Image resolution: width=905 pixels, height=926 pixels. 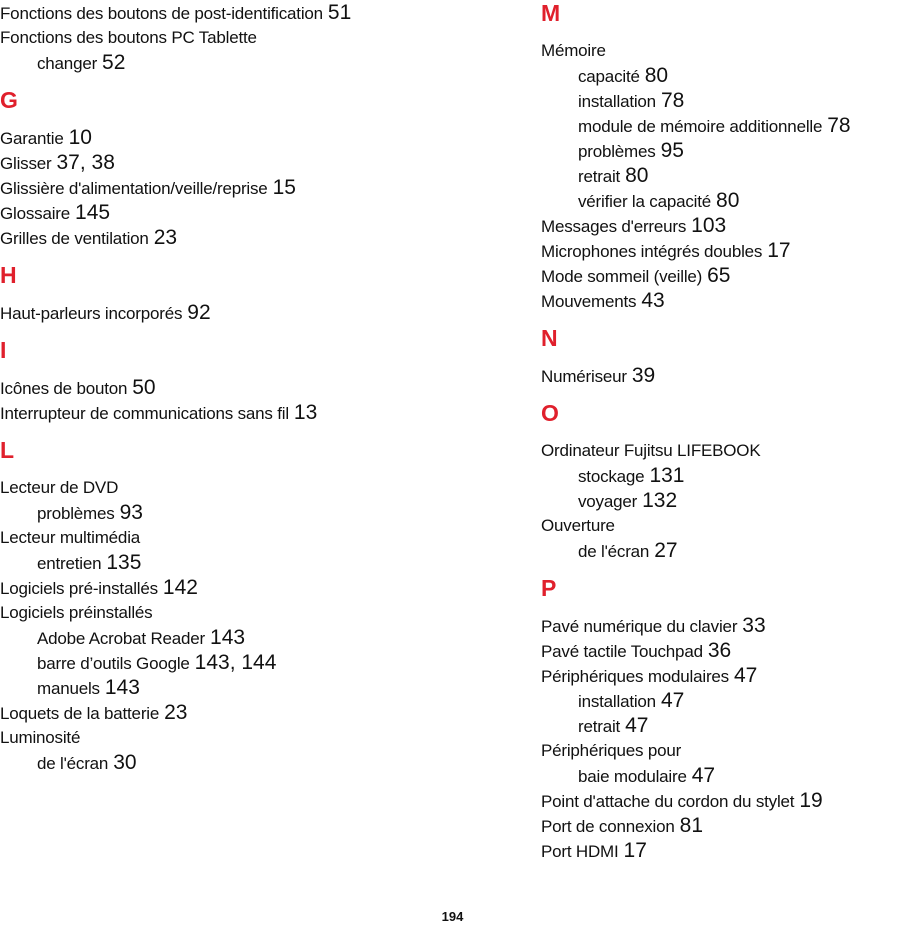 What do you see at coordinates (91, 313) in the screenshot?
I see `index-term: Haut-parleurs incorporés` at bounding box center [91, 313].